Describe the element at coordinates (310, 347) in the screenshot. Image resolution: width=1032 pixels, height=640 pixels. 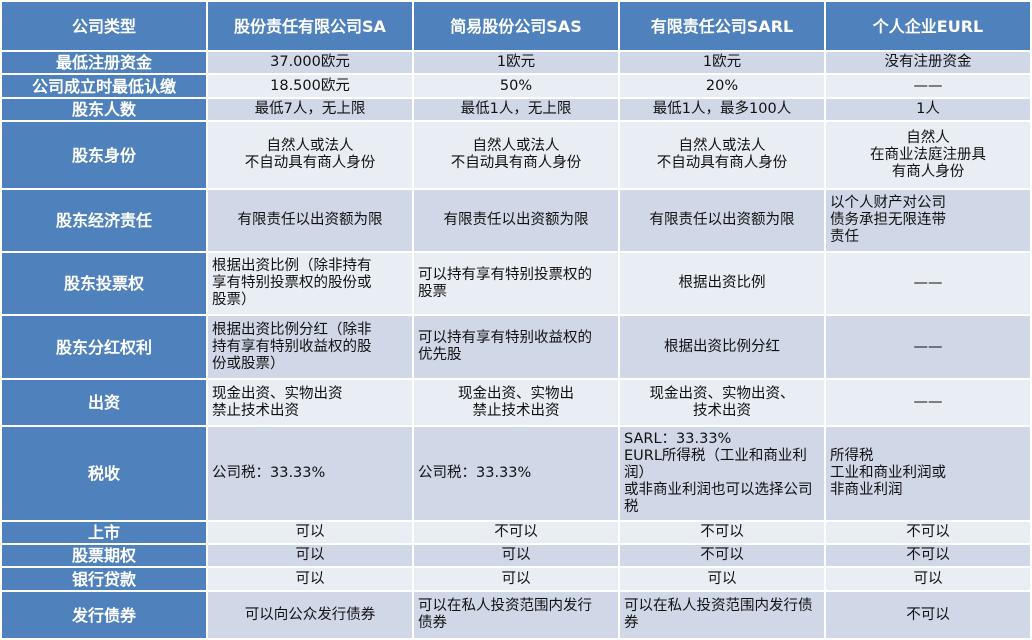
I see `table-cell: 根据出资比例分红（除非 持有享有特别收益权的股 份或股票）` at that location.